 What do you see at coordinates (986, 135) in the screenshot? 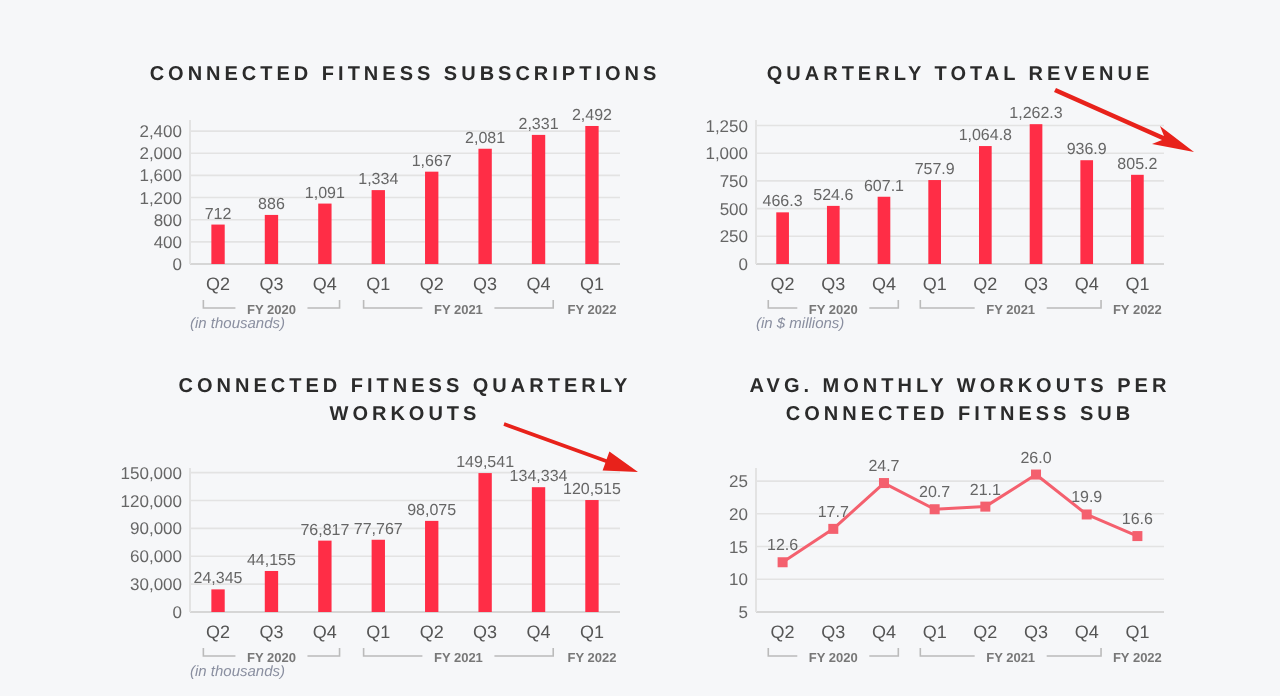
I see `data-label: 1,064.8` at bounding box center [986, 135].